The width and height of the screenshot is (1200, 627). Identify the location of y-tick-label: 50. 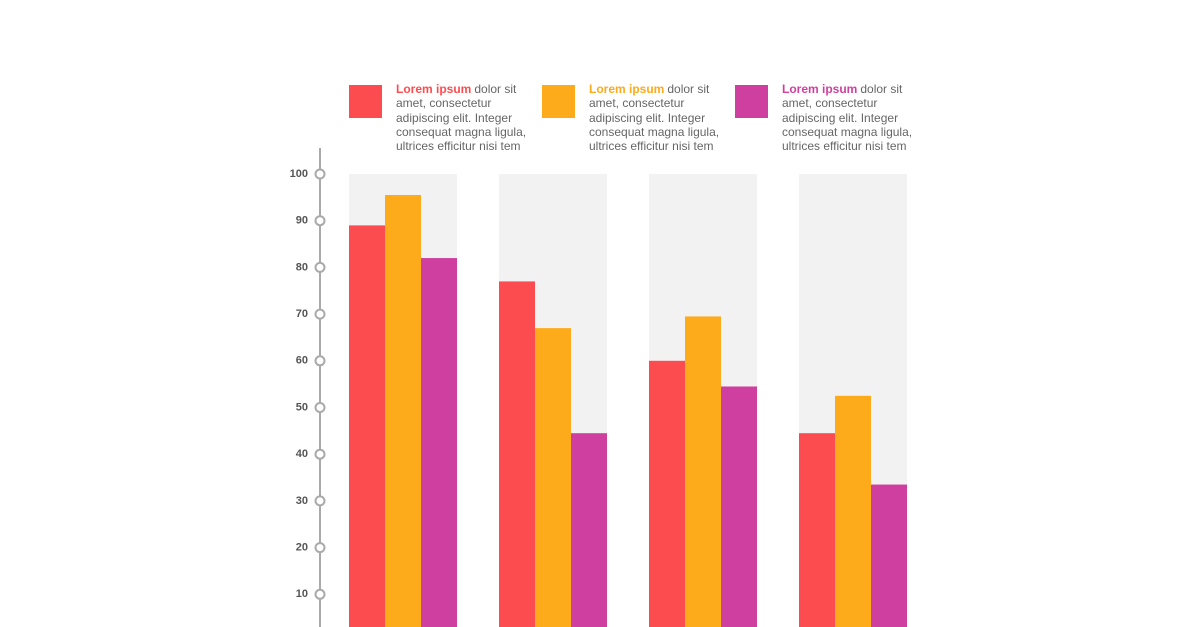
(302, 407).